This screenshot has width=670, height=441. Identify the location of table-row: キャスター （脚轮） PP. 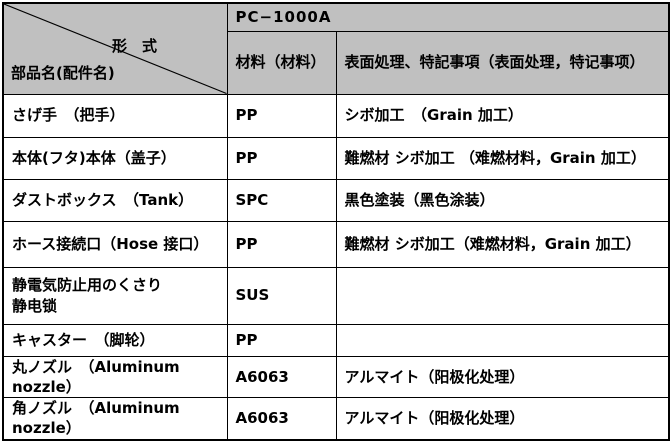
(336, 340).